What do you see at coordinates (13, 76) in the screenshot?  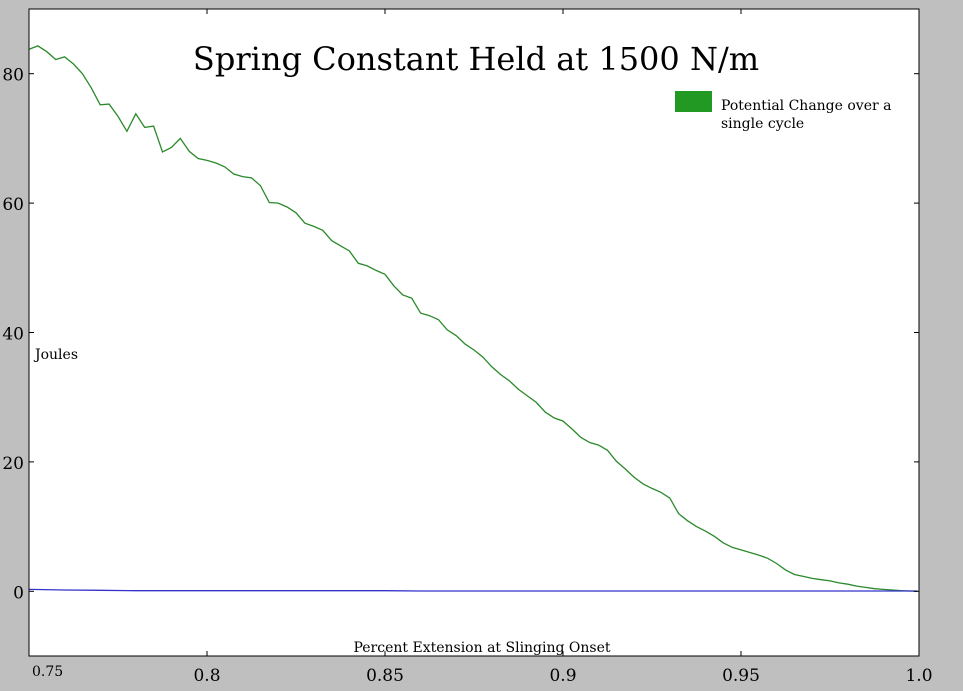 I see `y-tick-label: 80` at bounding box center [13, 76].